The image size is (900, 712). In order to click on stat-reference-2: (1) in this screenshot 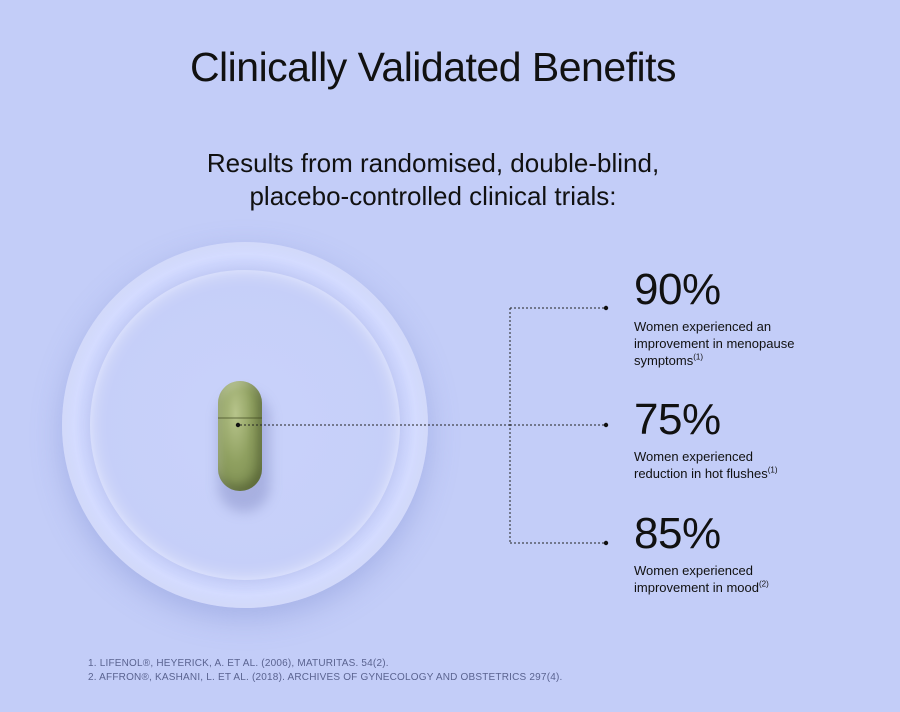, I will do `click(772, 470)`.